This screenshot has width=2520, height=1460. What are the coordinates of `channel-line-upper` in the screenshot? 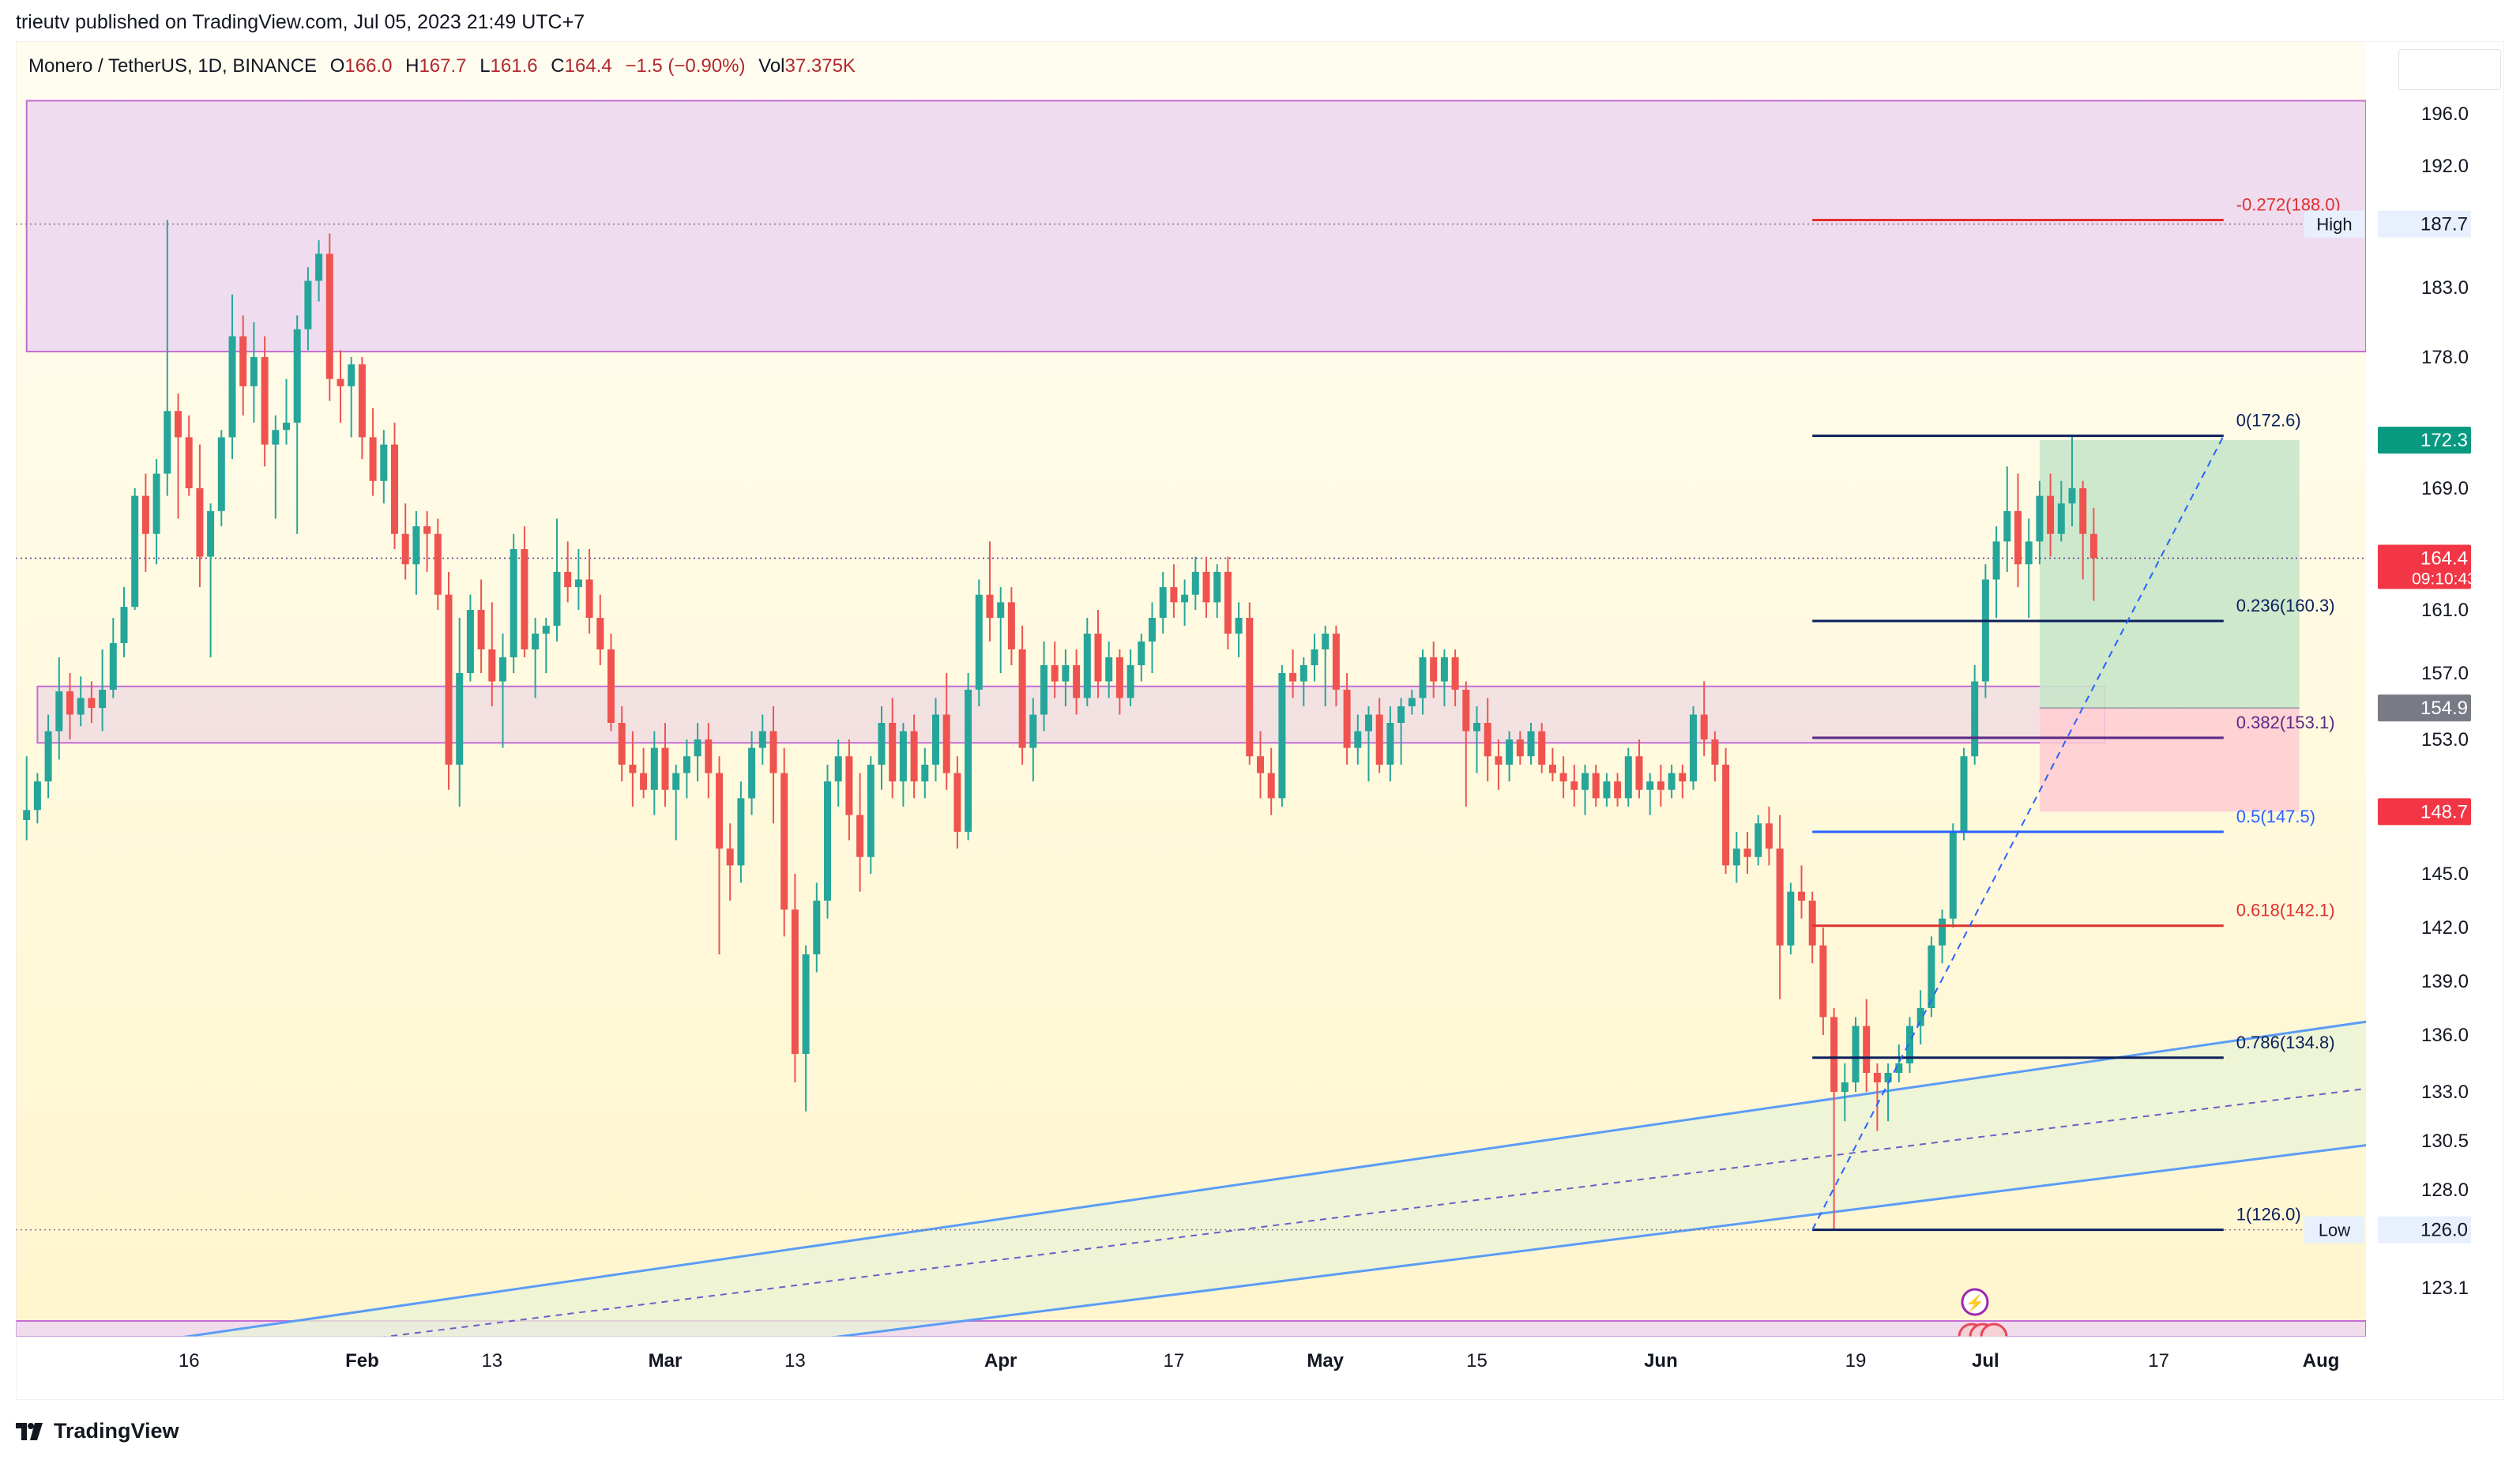 It's located at (1520, 1251).